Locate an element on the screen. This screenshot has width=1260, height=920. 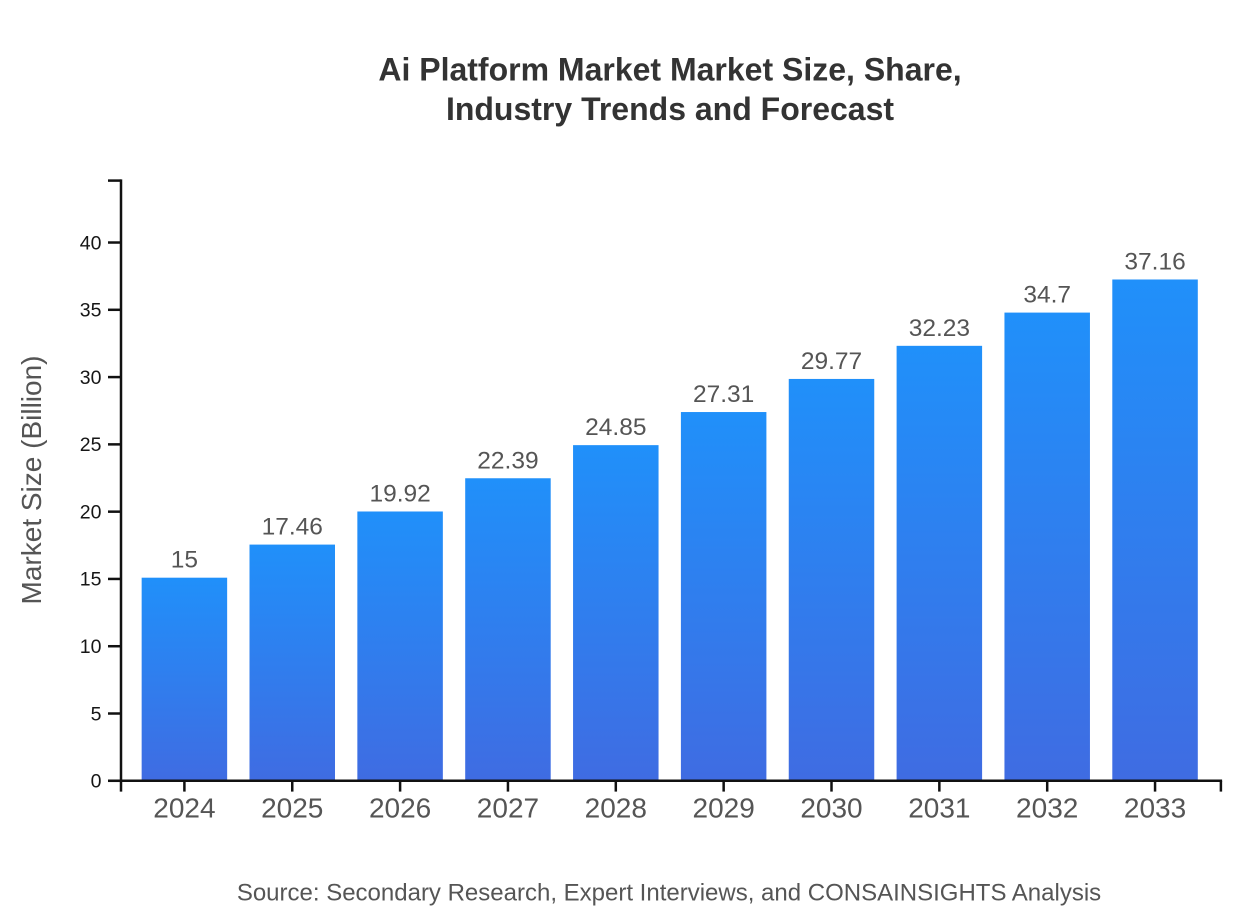
svg-text: 2028 is located at coordinates (616, 808).